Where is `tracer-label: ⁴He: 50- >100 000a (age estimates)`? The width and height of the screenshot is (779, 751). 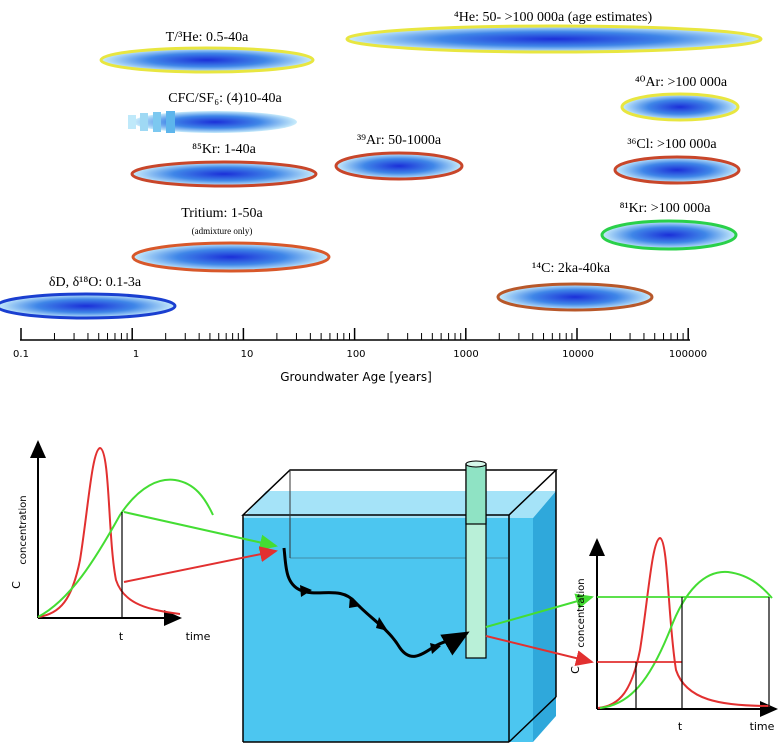
tracer-label: ⁴He: 50- >100 000a (age estimates) is located at coordinates (553, 17).